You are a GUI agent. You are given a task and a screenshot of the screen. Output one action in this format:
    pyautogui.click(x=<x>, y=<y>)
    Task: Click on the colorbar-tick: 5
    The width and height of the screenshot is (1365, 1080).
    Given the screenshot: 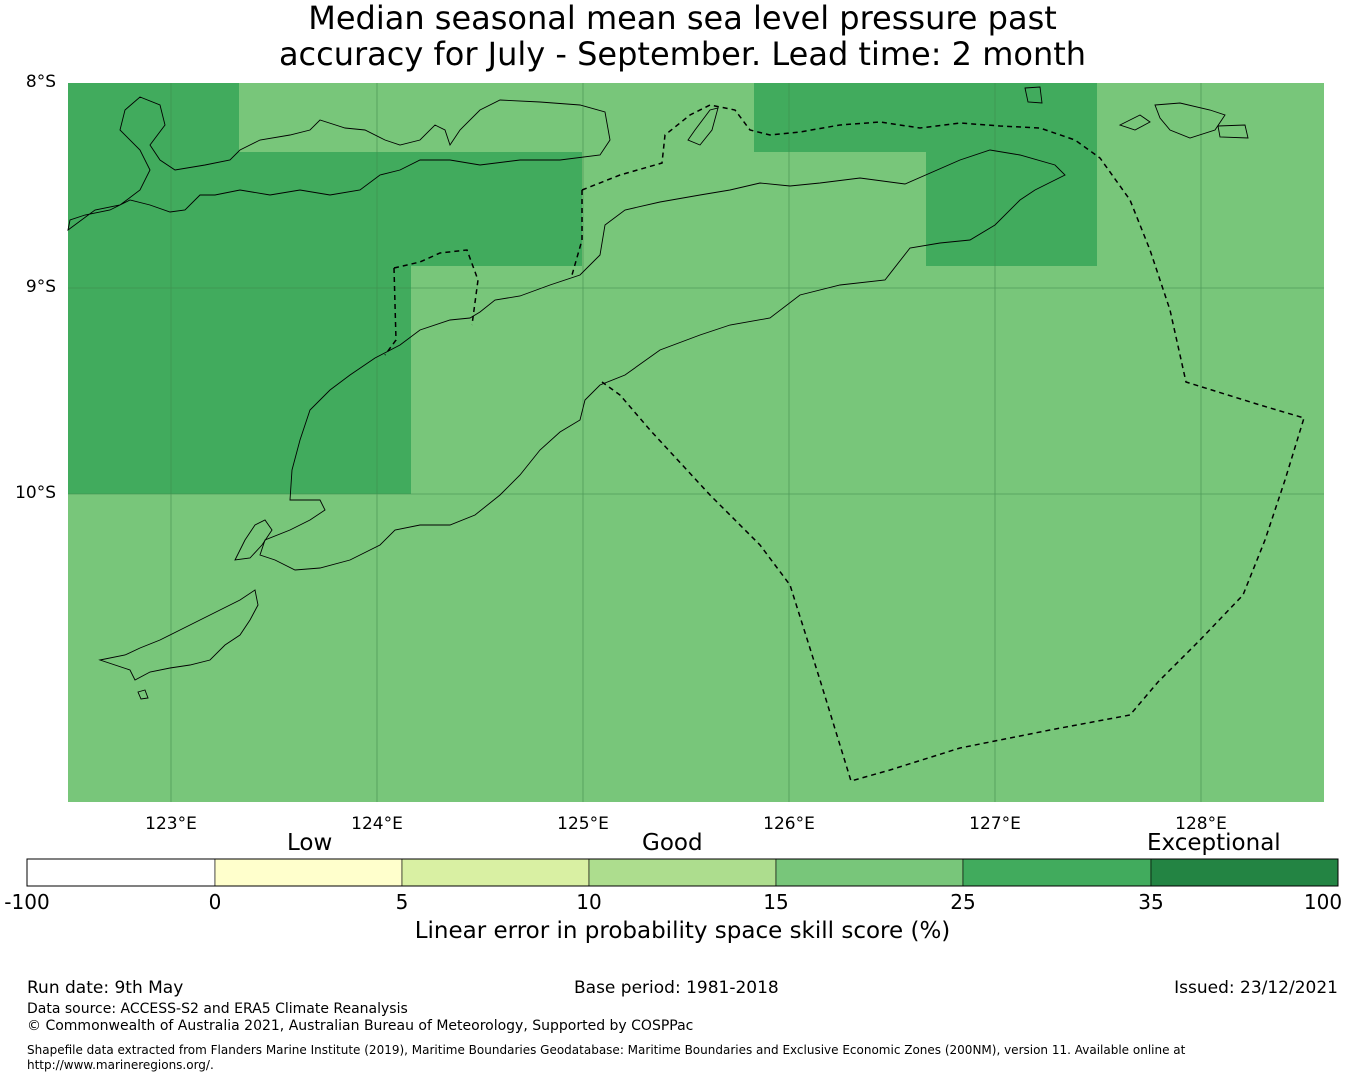 What is the action you would take?
    pyautogui.click(x=402, y=902)
    